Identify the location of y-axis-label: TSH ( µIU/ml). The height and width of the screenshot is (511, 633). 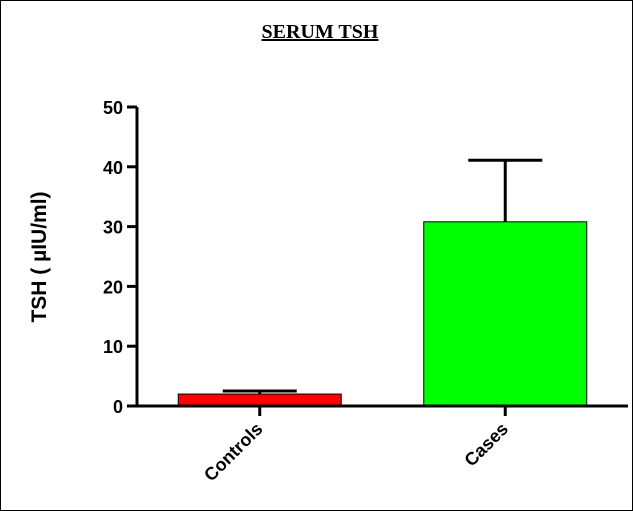
(39, 256).